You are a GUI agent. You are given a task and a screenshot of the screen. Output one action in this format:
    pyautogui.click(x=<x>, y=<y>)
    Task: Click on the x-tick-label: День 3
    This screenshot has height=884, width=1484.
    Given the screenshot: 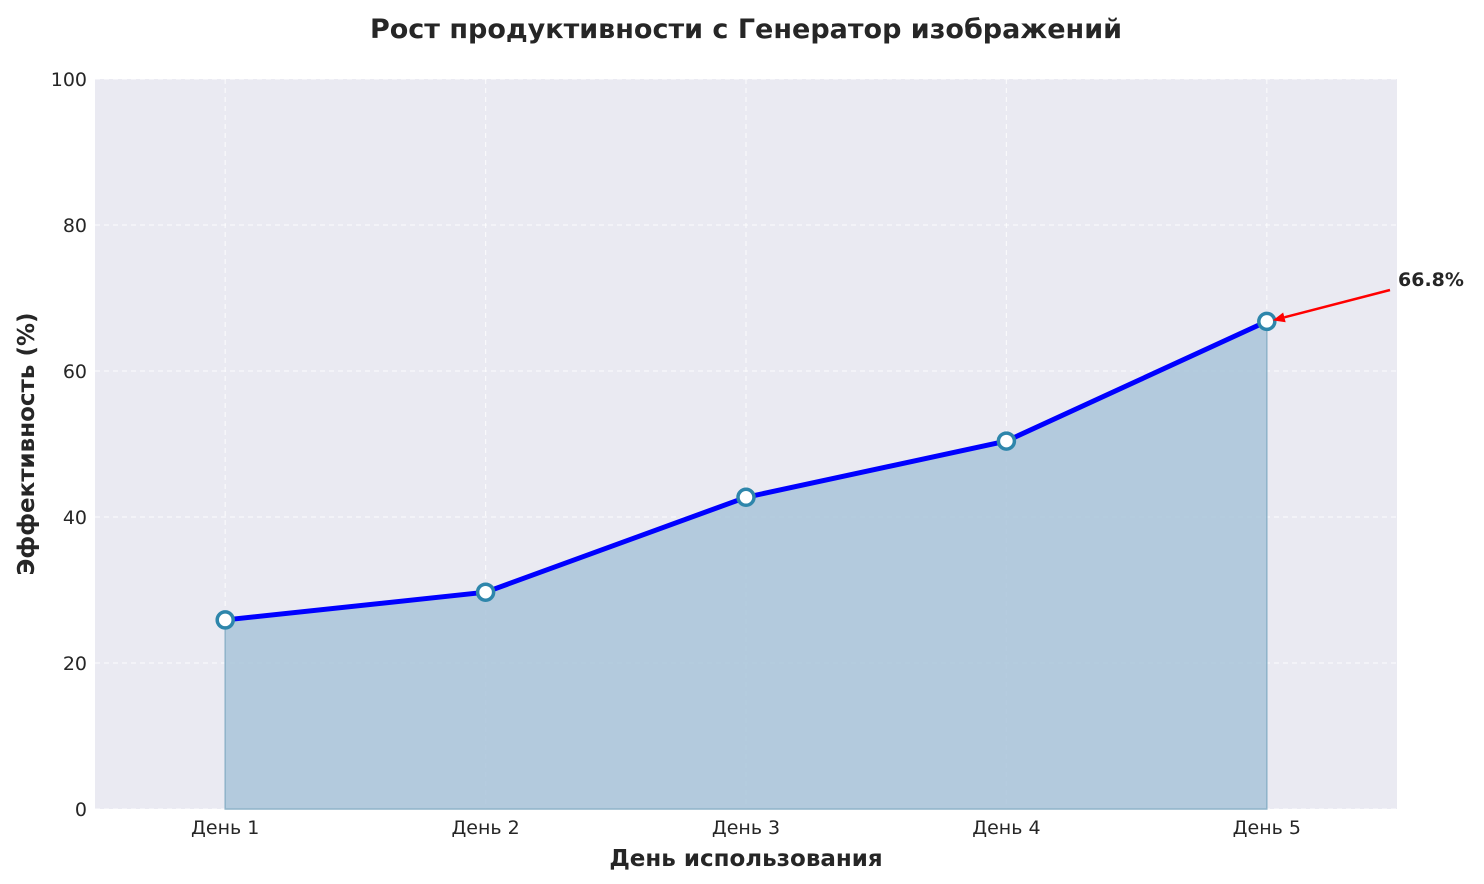 What is the action you would take?
    pyautogui.click(x=746, y=828)
    